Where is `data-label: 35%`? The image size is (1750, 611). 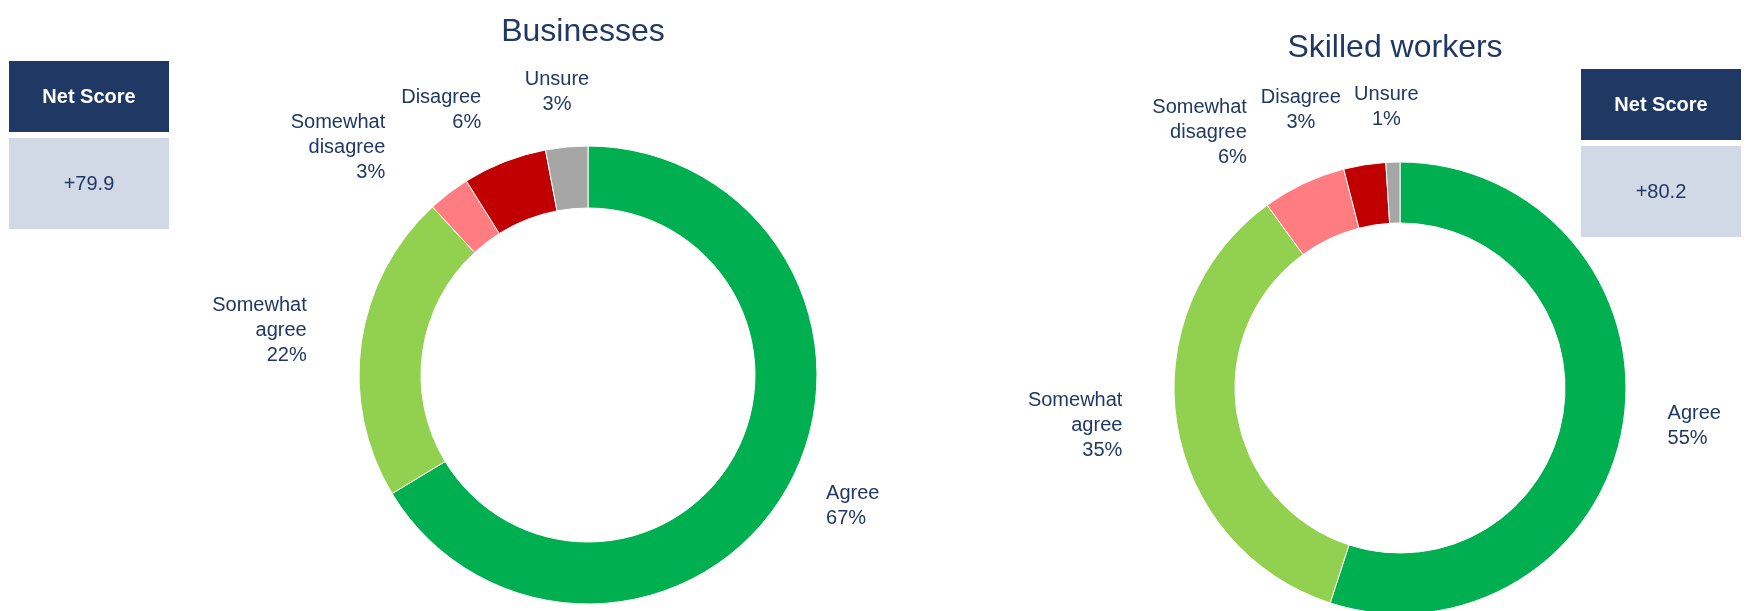 data-label: 35% is located at coordinates (1102, 449).